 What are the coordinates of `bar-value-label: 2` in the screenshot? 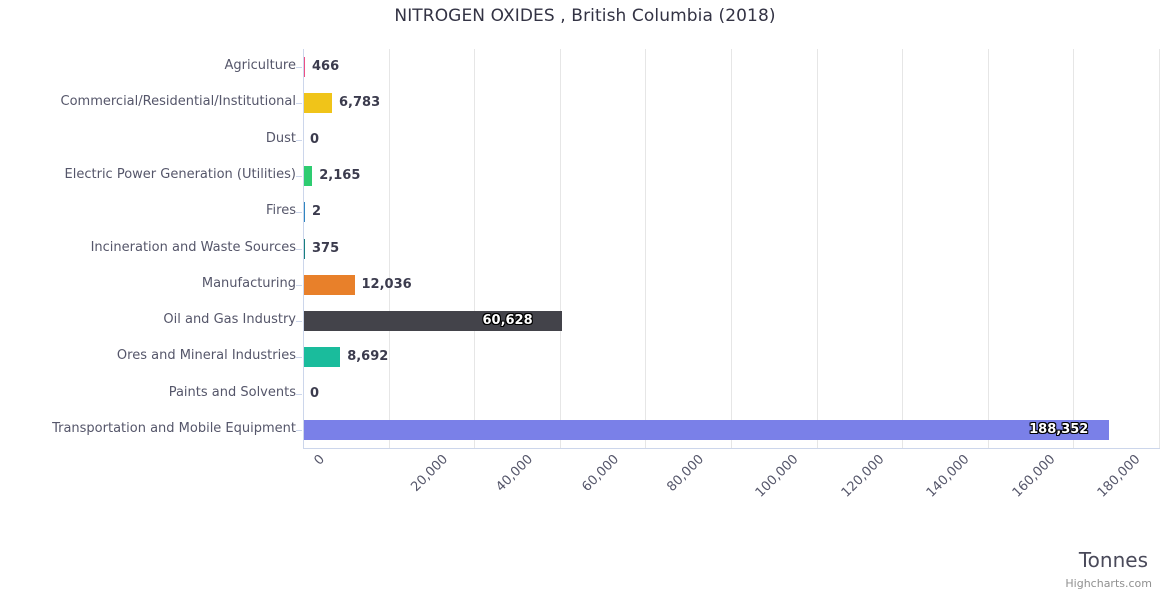 It's located at (317, 212).